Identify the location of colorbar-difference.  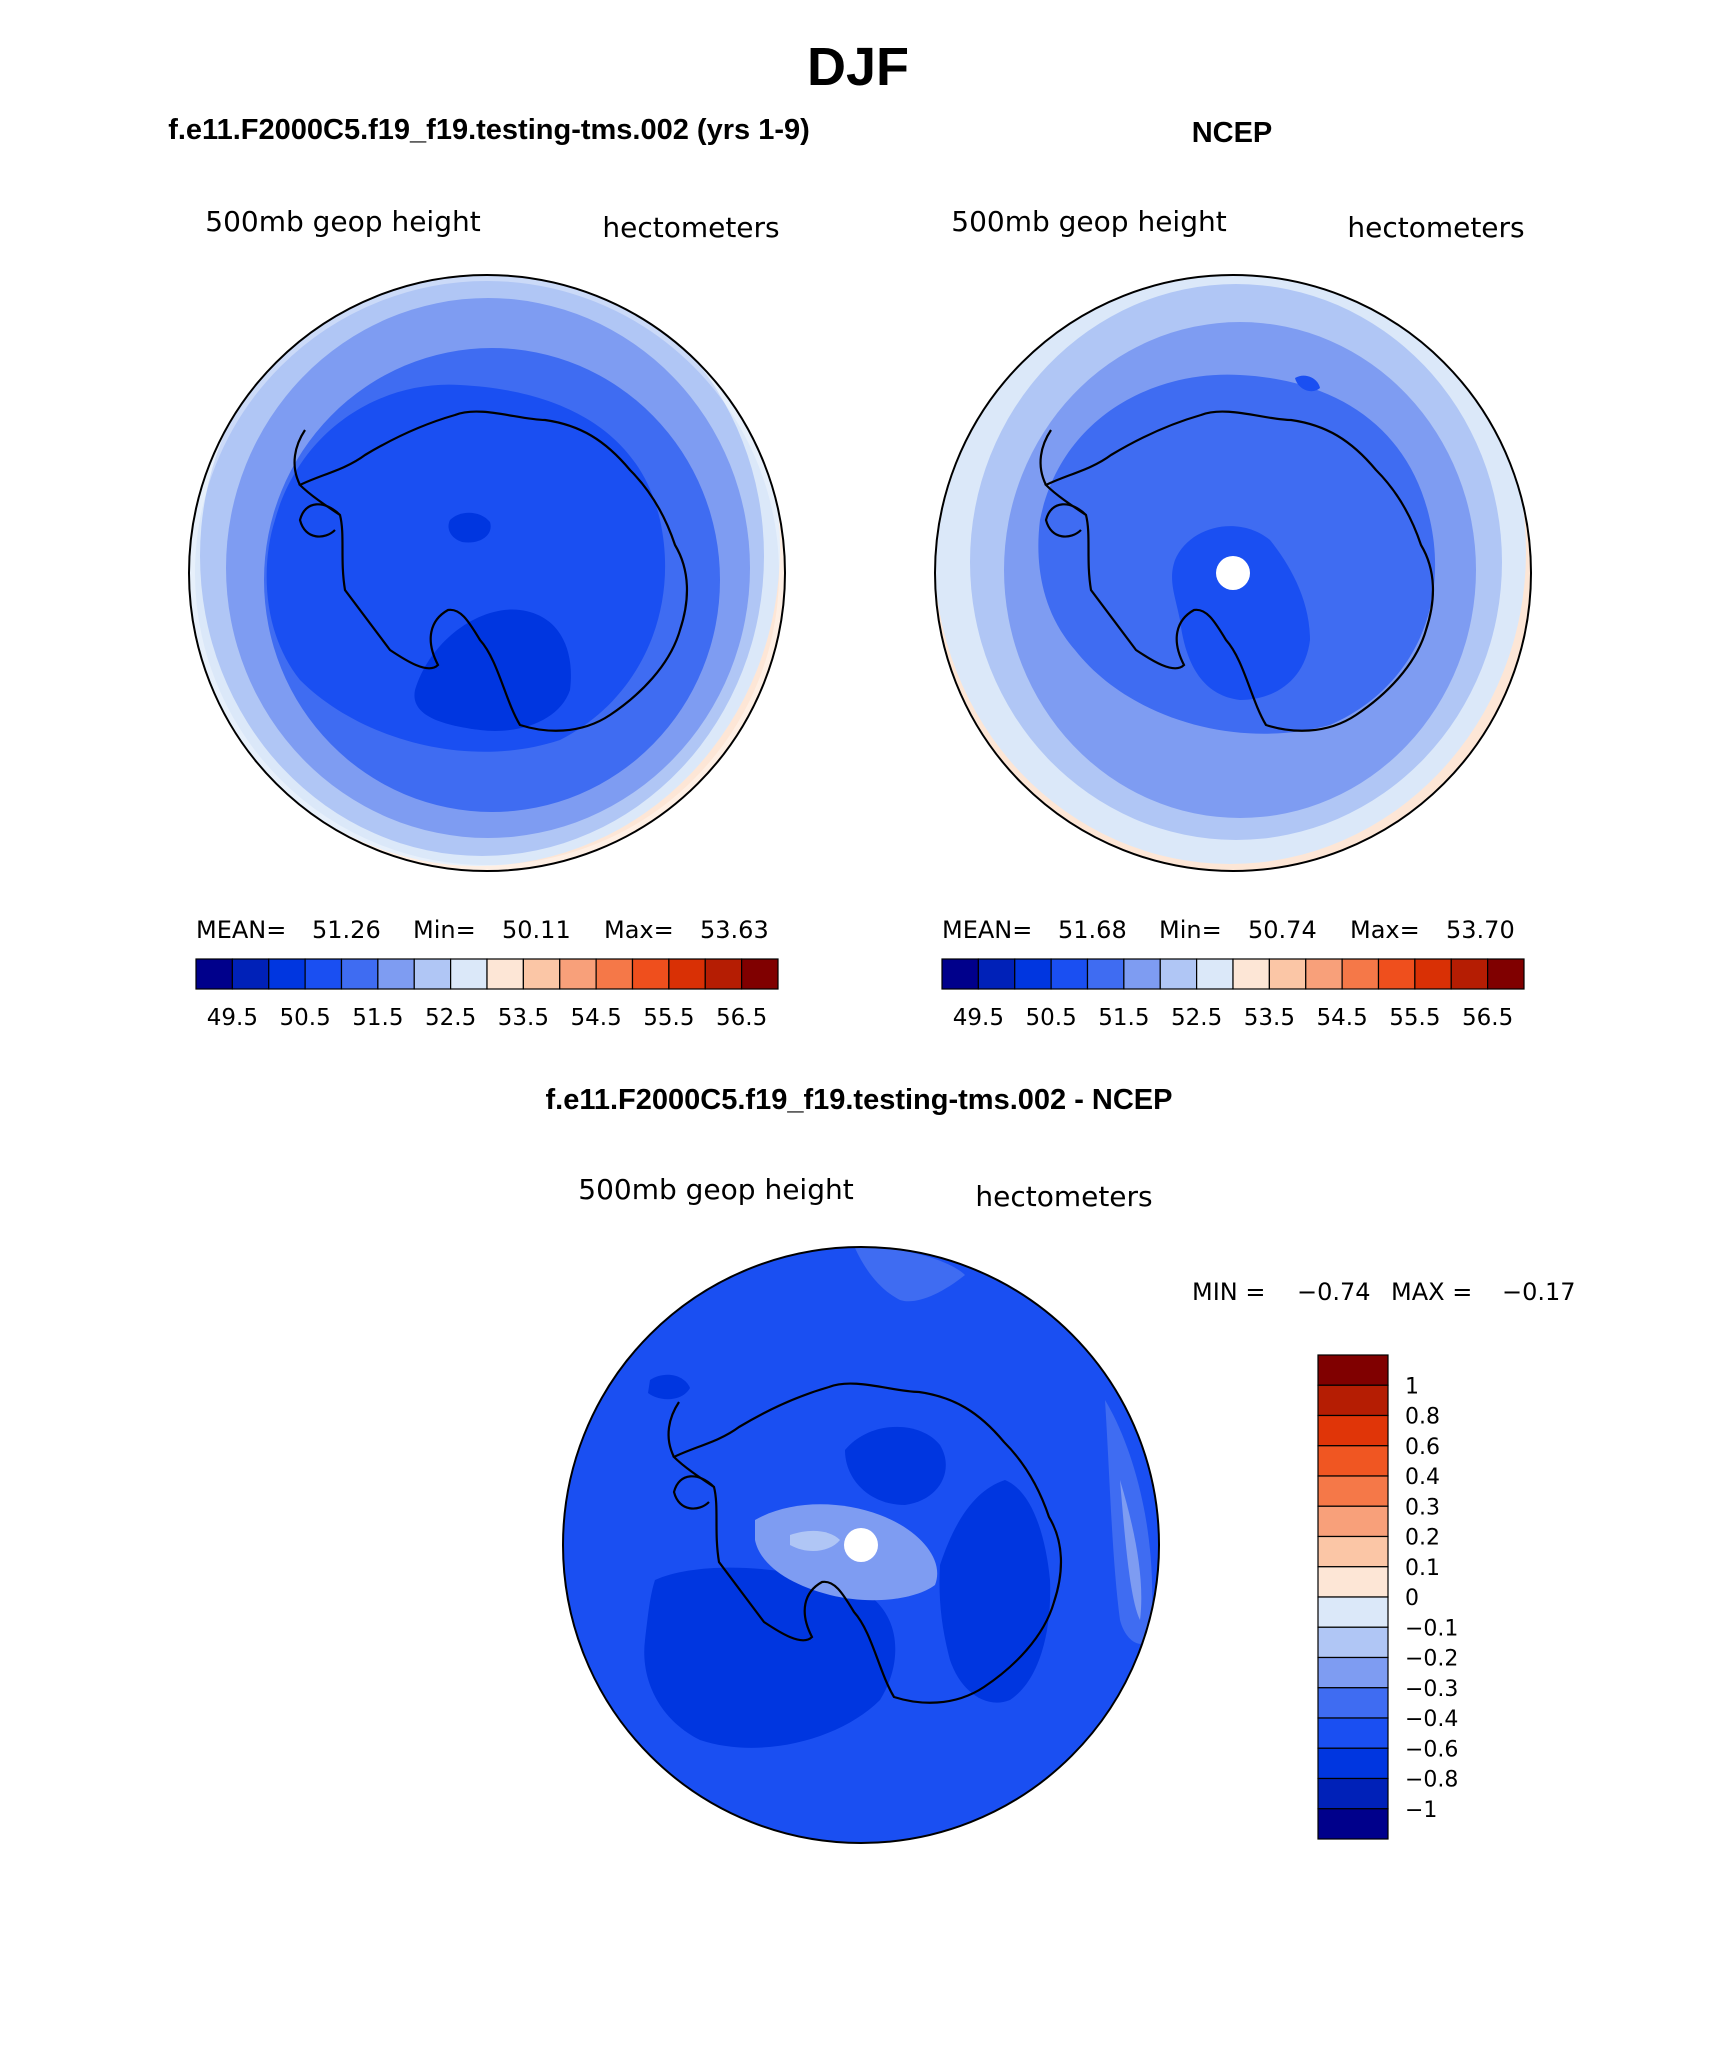
(1353, 1597).